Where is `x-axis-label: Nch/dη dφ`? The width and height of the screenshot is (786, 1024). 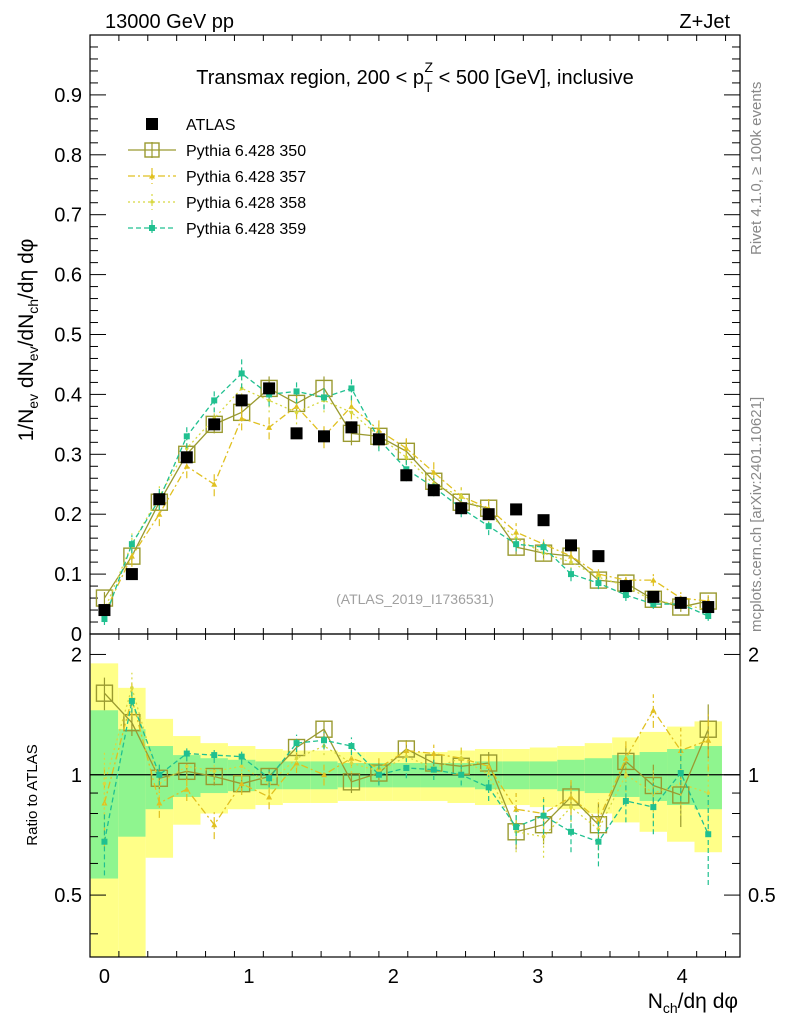
x-axis-label: Nch/dη dφ is located at coordinates (693, 1003).